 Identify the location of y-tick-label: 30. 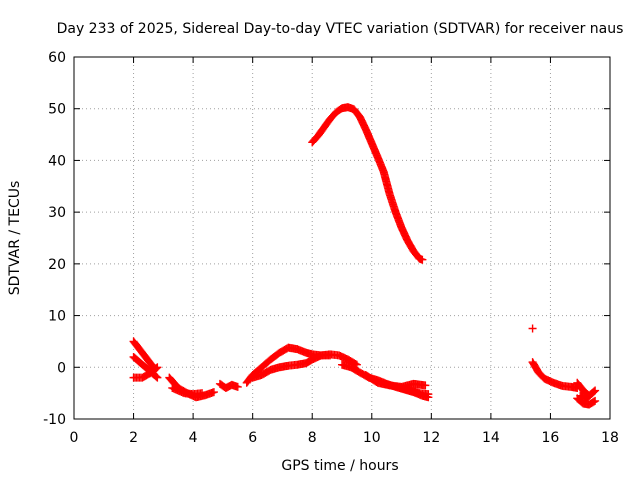
(57, 213).